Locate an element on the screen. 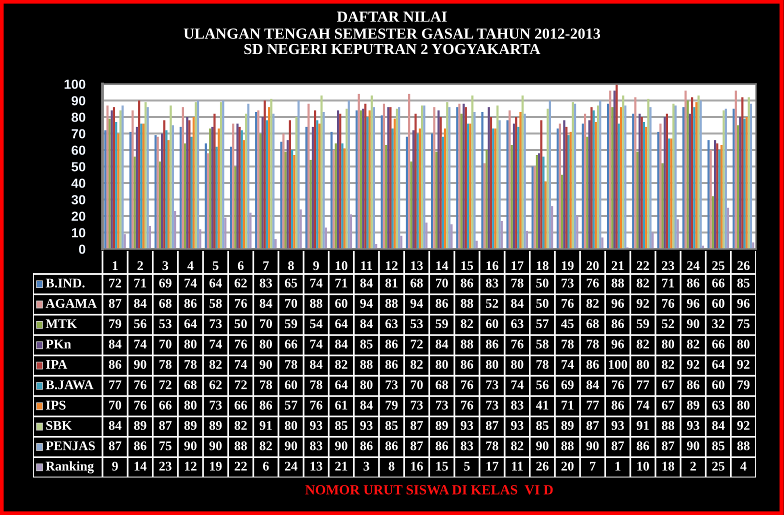 This screenshot has width=784, height=515. data-label: 21 is located at coordinates (341, 466).